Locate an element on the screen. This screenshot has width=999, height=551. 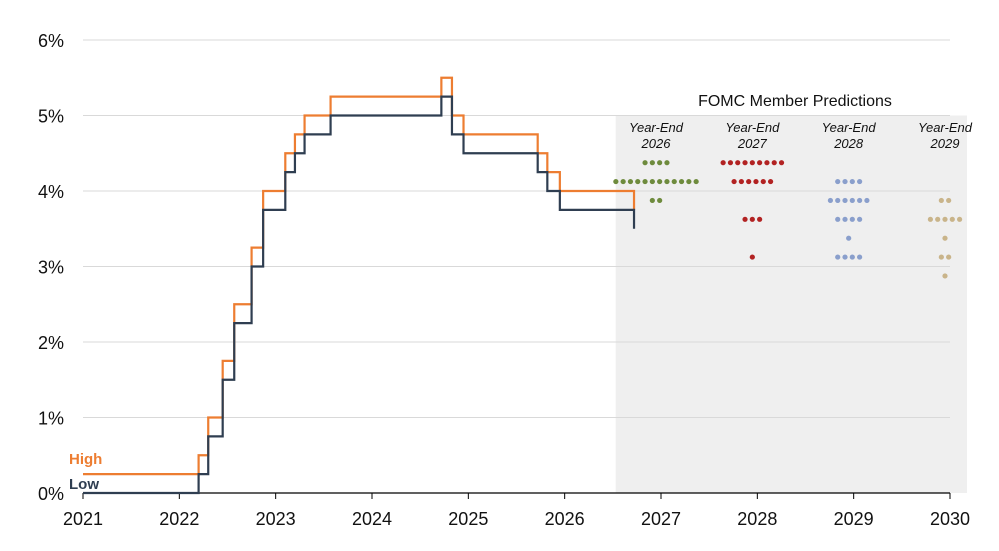
projection-year-value: 2029 is located at coordinates (945, 143).